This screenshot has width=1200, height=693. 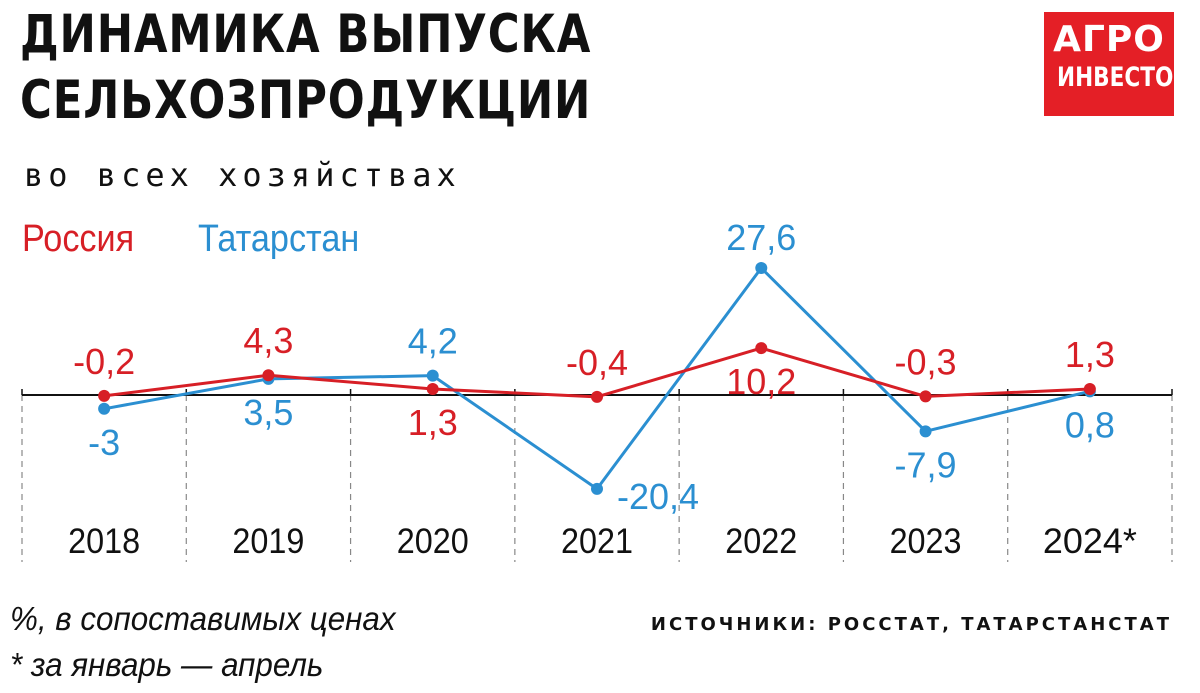 I want to click on tatarstan-data-label: 27,6, so click(x=761, y=237).